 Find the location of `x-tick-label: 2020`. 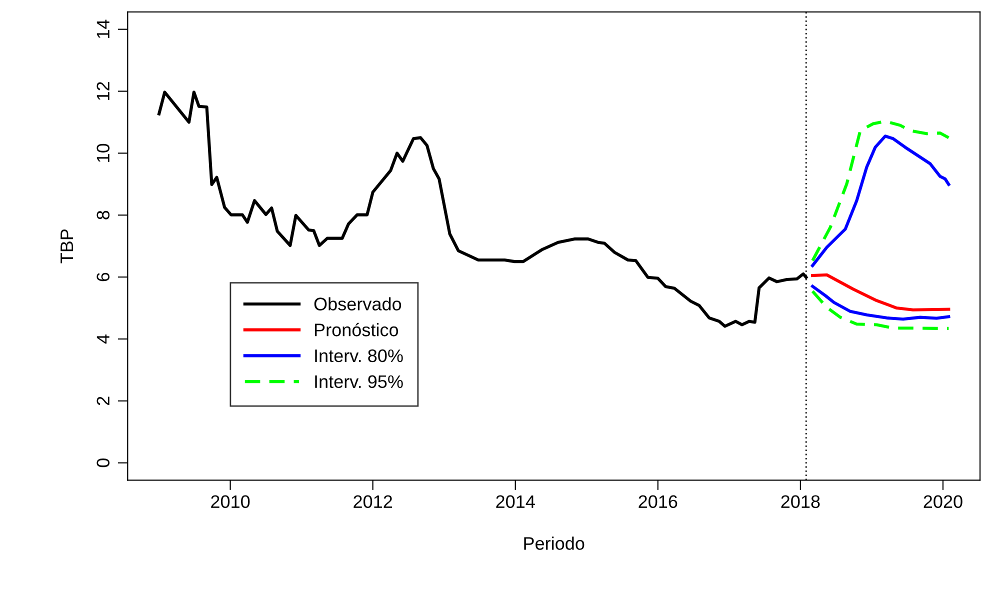

x-tick-label: 2020 is located at coordinates (943, 501).